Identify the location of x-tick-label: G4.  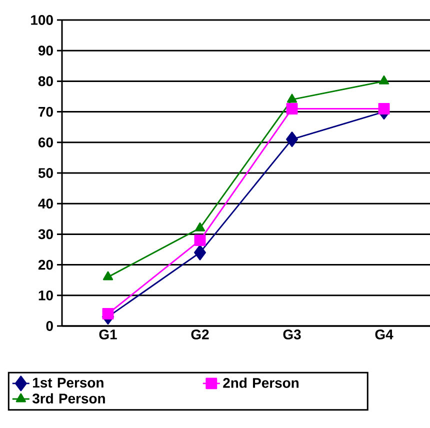
(384, 335).